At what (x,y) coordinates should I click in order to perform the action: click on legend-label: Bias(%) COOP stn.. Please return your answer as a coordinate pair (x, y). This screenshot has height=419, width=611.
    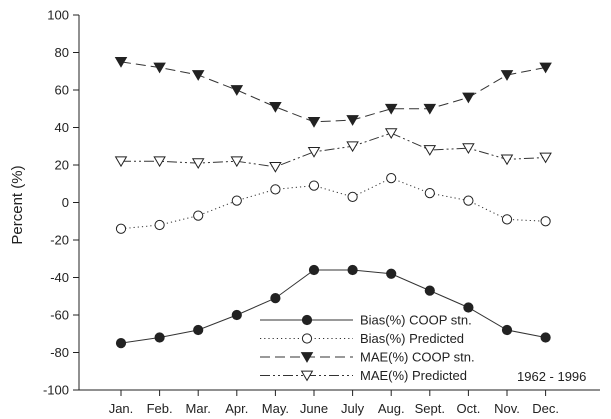
    Looking at the image, I should click on (416, 320).